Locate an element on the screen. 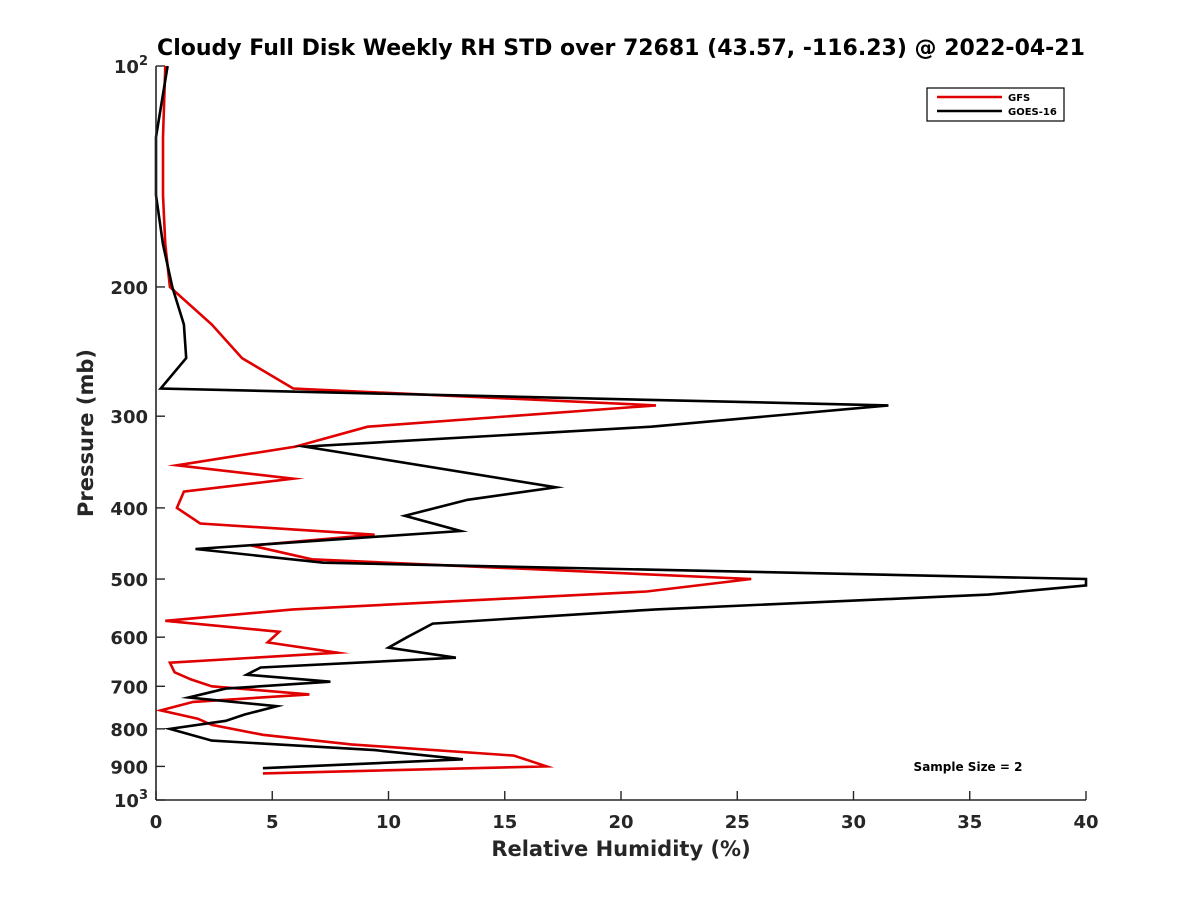 Image resolution: width=1200 pixels, height=904 pixels. y-tick-label: 300 is located at coordinates (129, 417).